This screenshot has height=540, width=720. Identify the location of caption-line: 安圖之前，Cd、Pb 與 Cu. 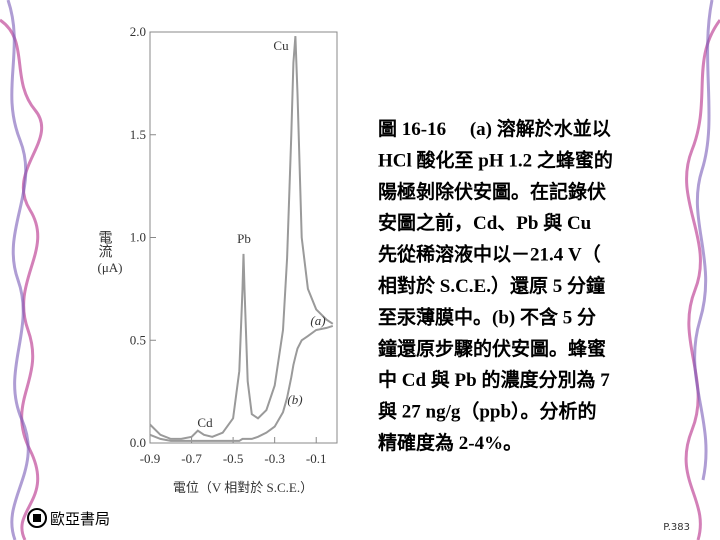
(485, 222).